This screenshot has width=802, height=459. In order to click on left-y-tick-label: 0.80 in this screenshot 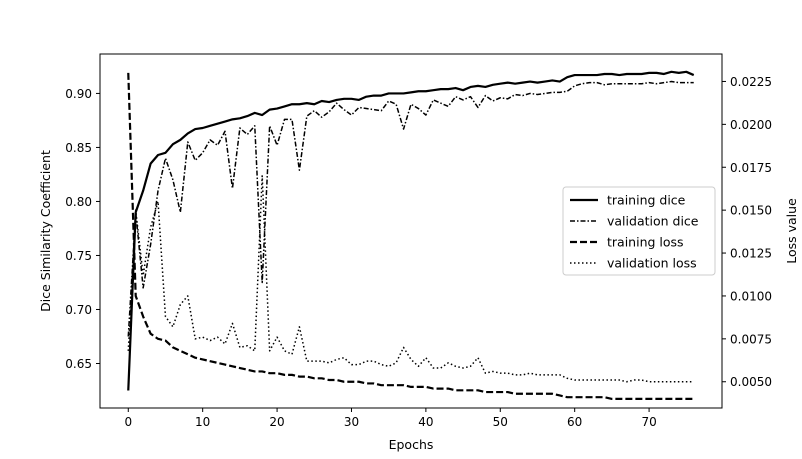, I will do `click(78, 202)`.